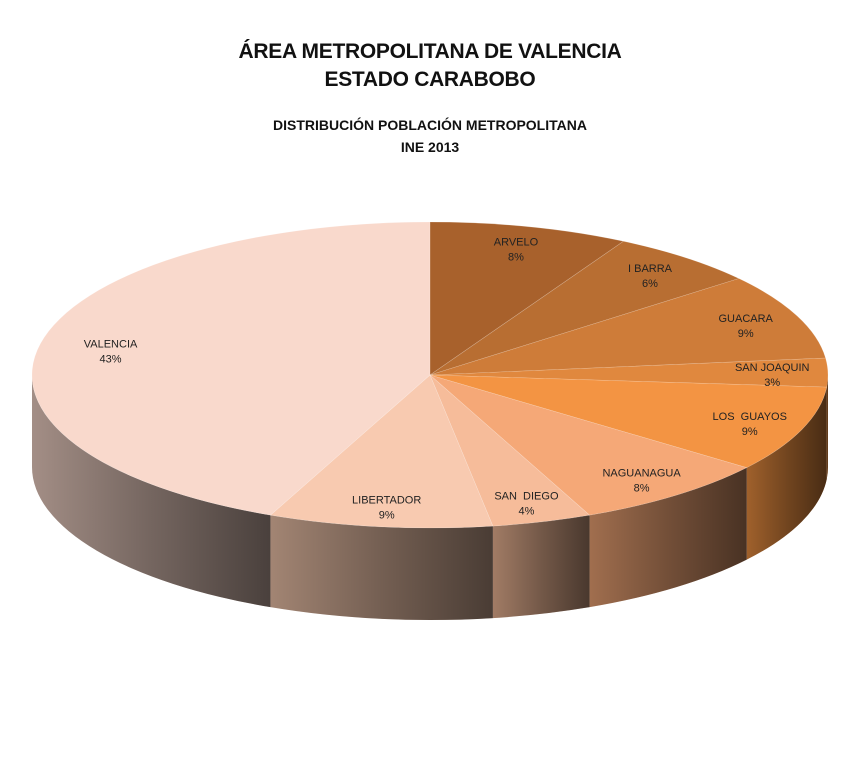  I want to click on label-name-naguanagua: NAGUANAGUA, so click(641, 473).